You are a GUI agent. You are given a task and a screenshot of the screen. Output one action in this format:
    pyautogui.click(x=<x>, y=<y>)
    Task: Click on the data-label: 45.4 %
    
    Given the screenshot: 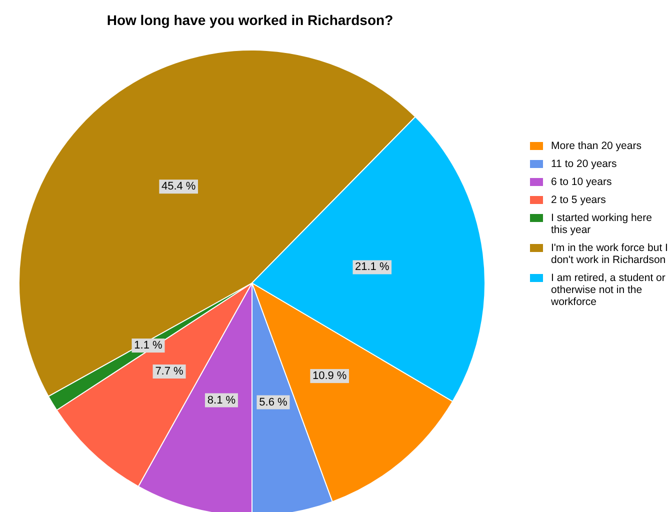 What is the action you would take?
    pyautogui.click(x=178, y=186)
    